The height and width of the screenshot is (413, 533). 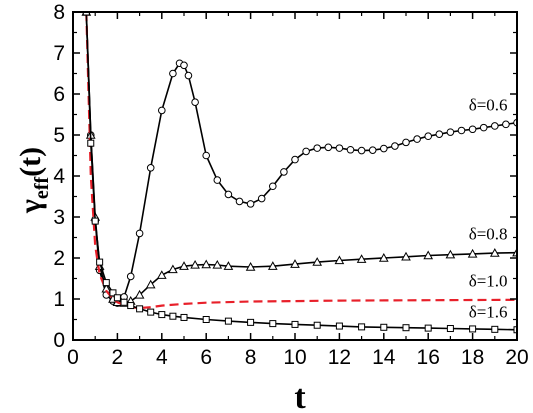 What do you see at coordinates (428, 357) in the screenshot?
I see `x-tick-label: 16` at bounding box center [428, 357].